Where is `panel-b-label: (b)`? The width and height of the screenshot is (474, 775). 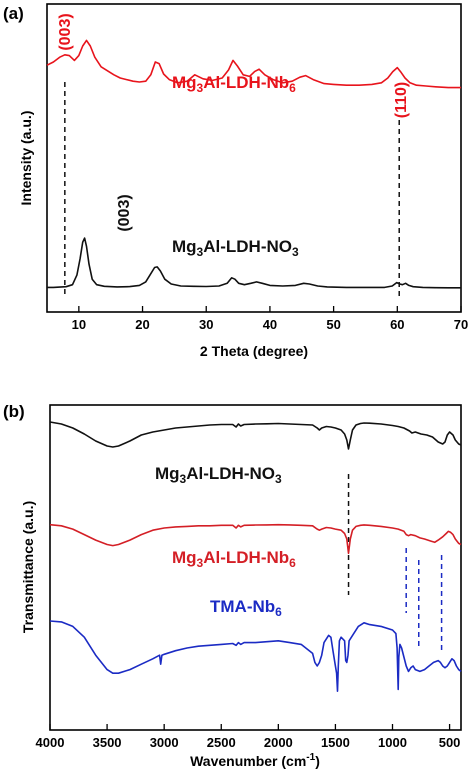 panel-b-label: (b) is located at coordinates (14, 411).